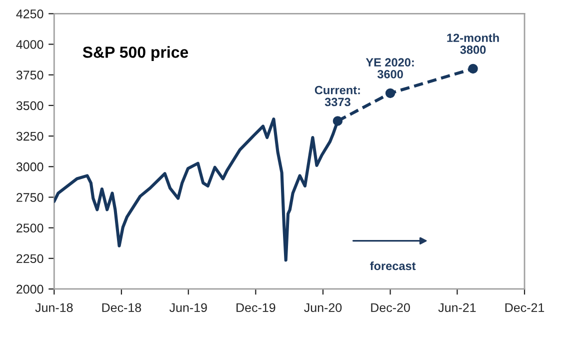  Describe the element at coordinates (390, 307) in the screenshot. I see `x-tick-label: Dec-20` at that location.